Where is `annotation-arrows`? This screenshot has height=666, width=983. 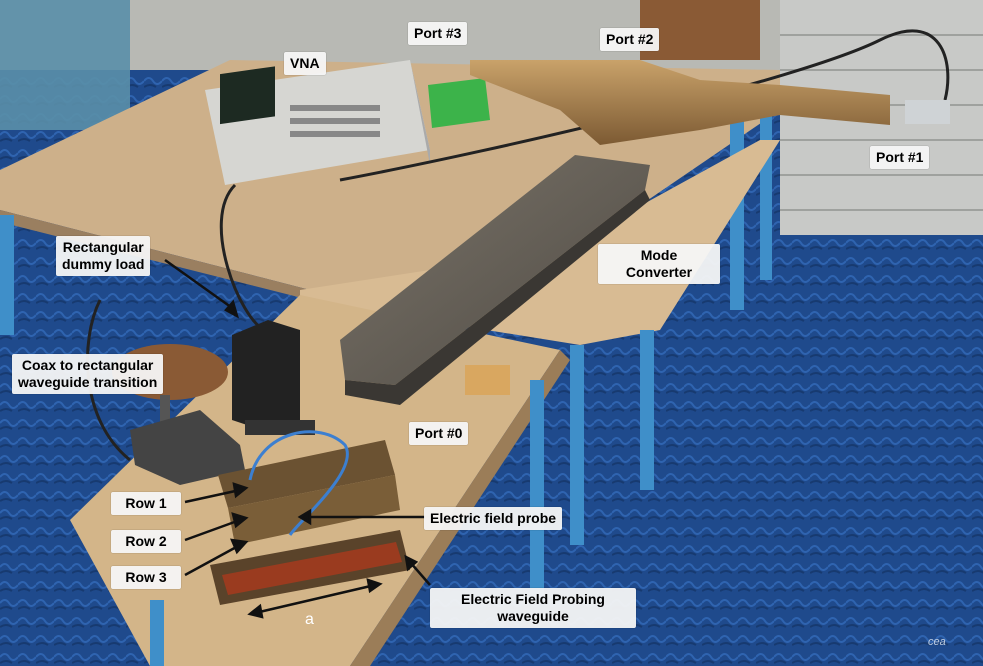 annotation-arrows is located at coordinates (297, 438).